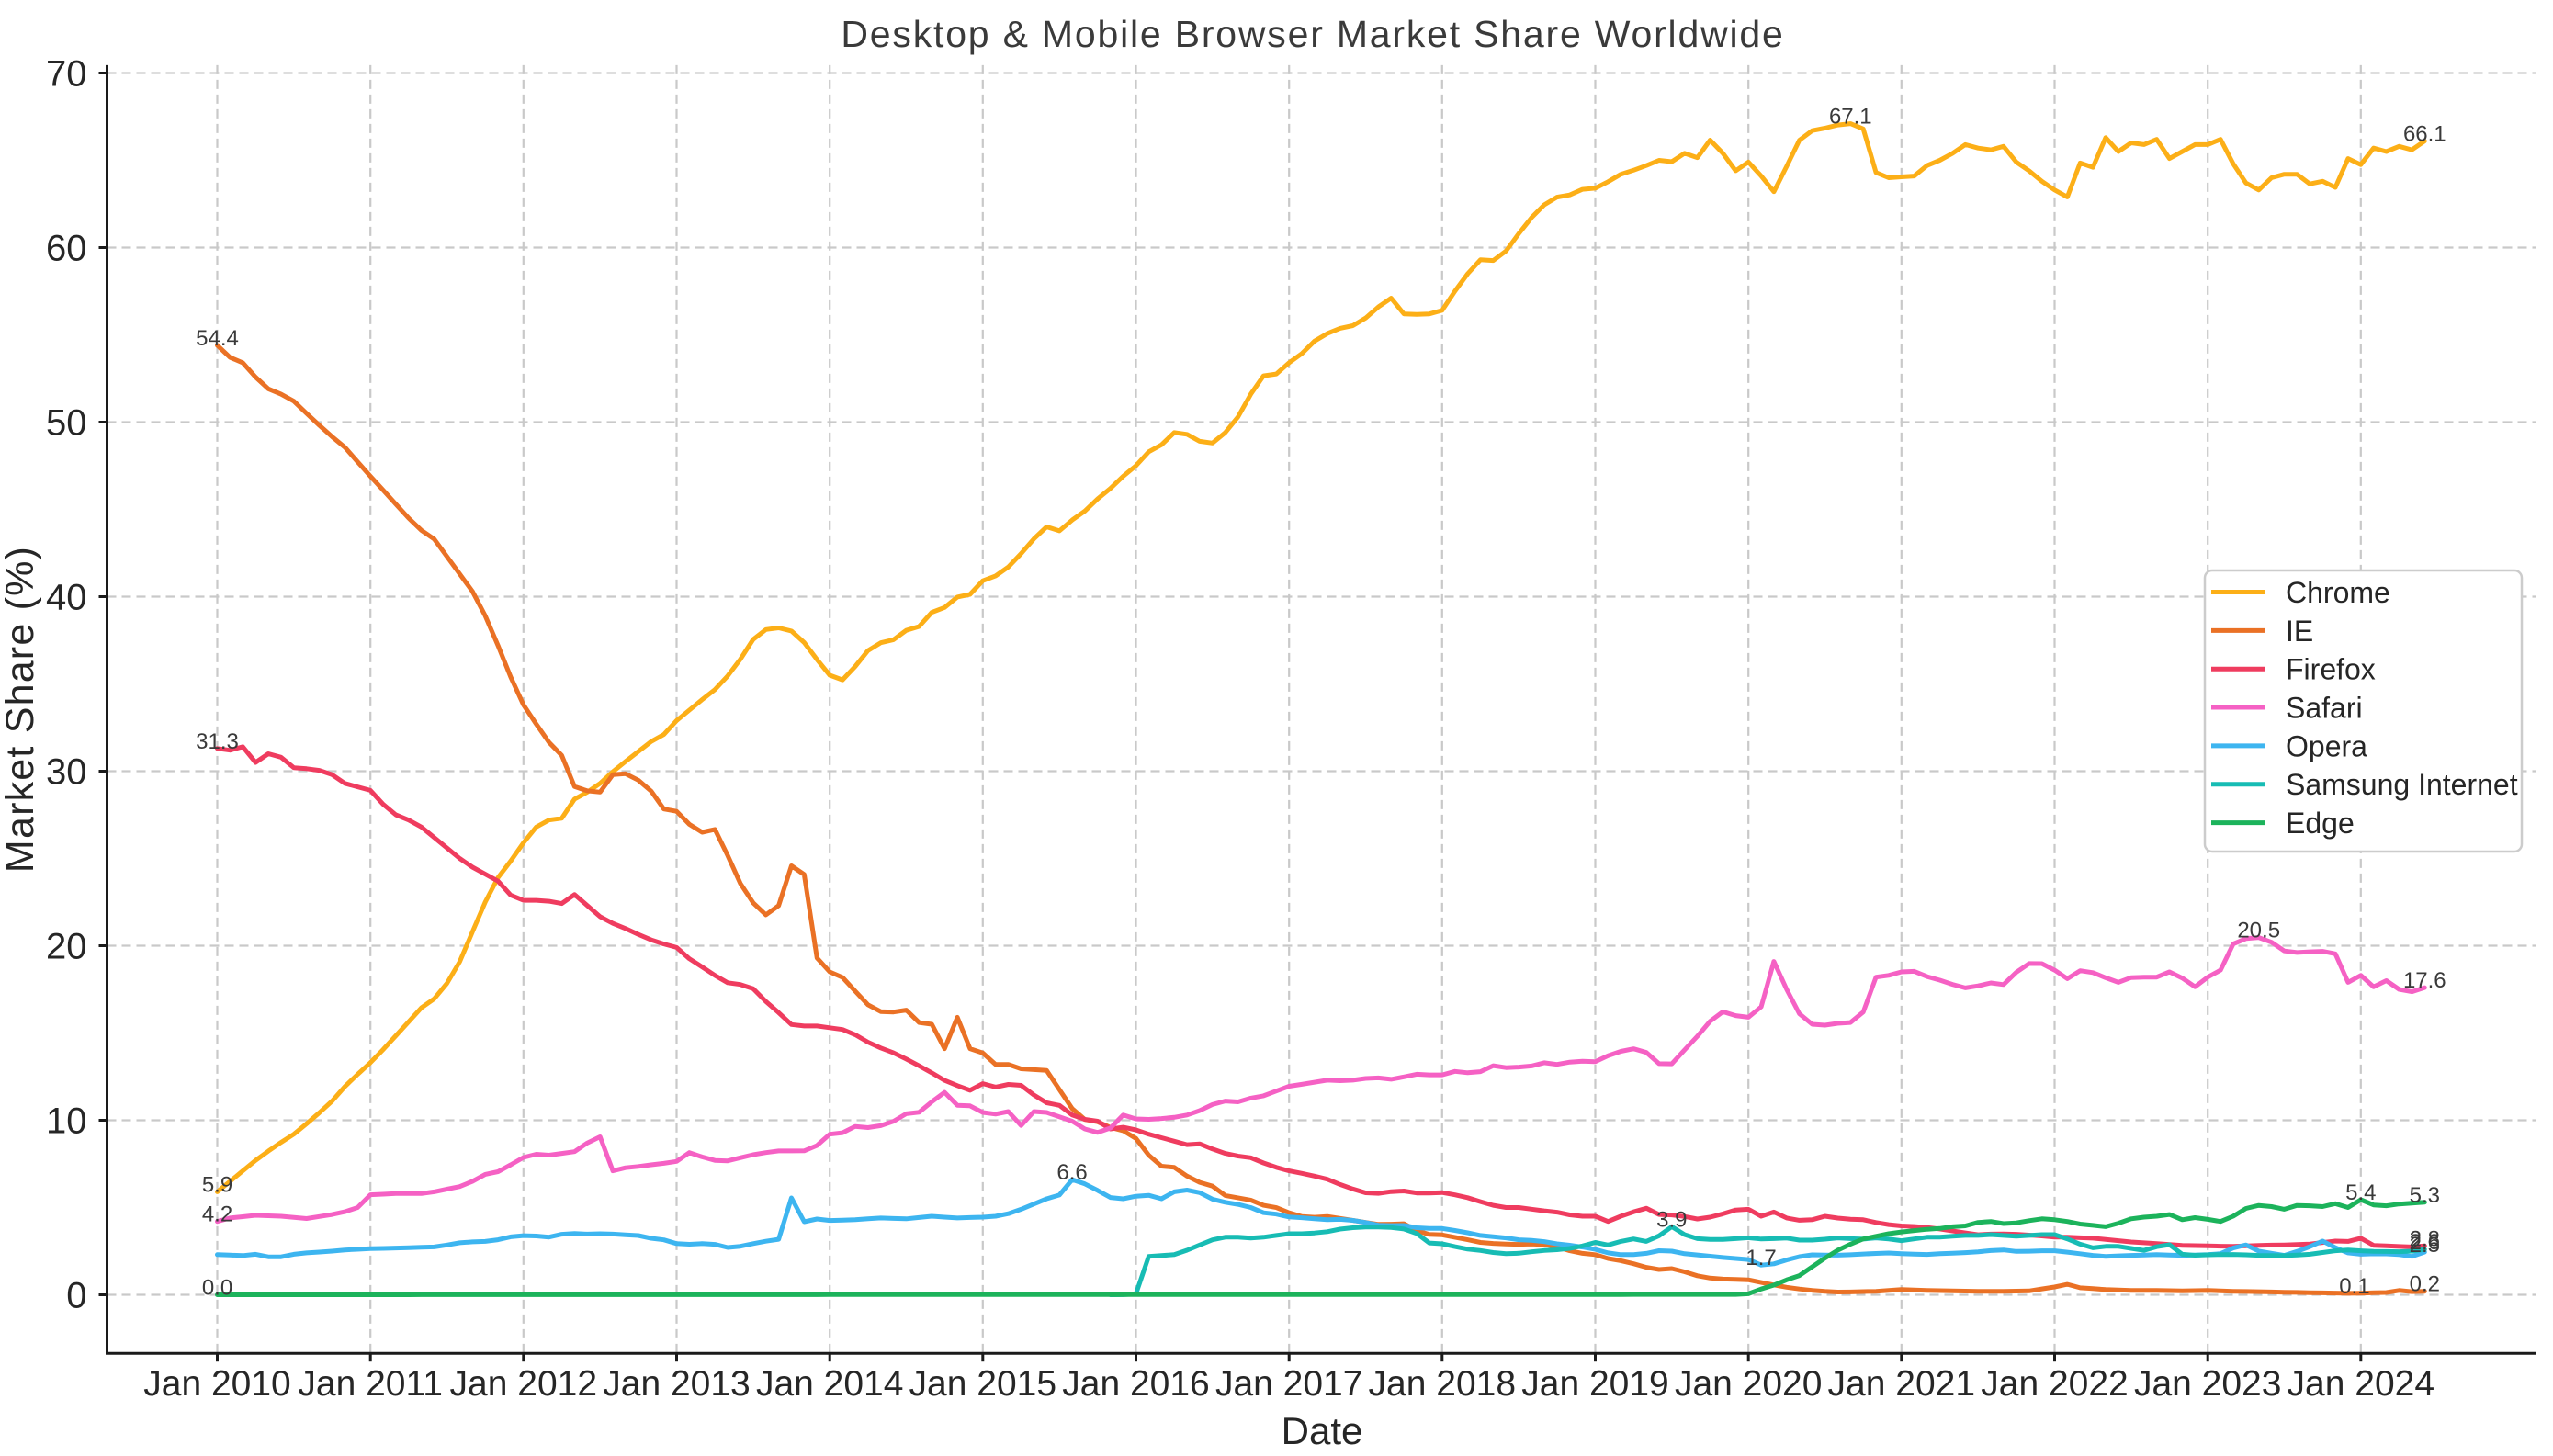  What do you see at coordinates (66, 772) in the screenshot?
I see `svg-text: 30` at bounding box center [66, 772].